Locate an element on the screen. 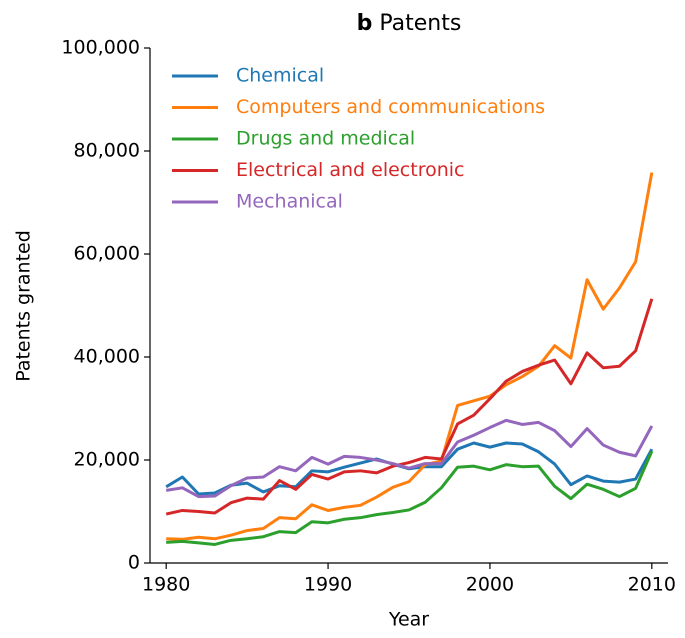 This screenshot has height=638, width=685. title-text: Patents is located at coordinates (420, 23).